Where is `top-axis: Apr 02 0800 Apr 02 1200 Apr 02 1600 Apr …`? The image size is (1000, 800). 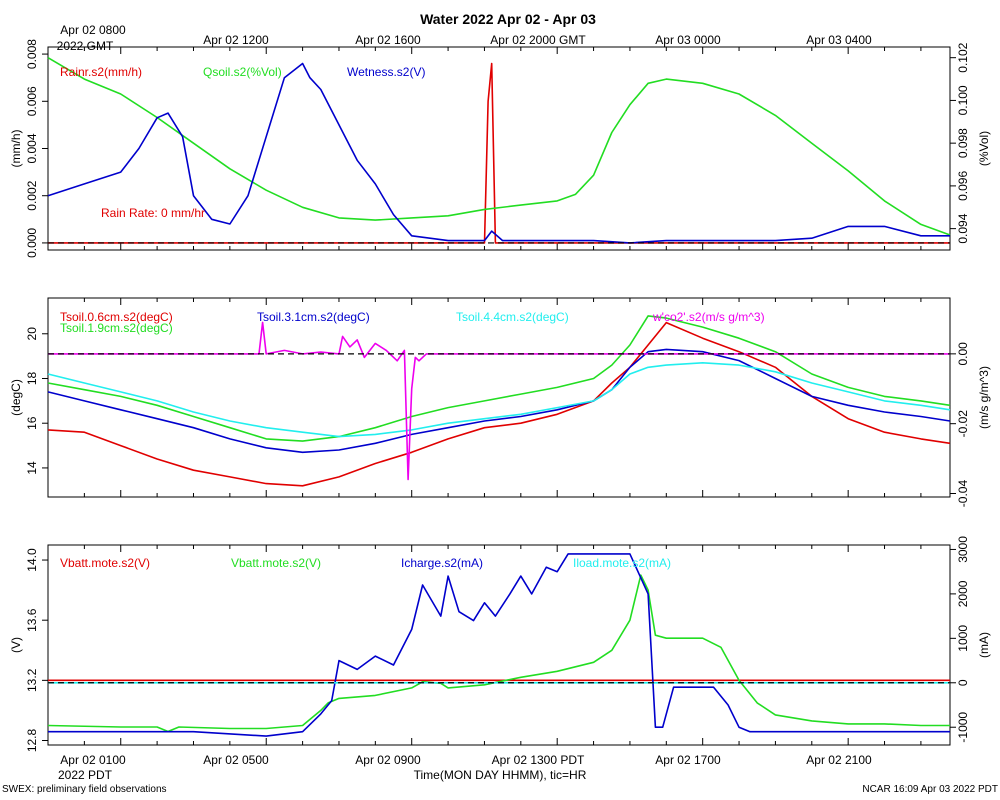
top-axis: Apr 02 0800 Apr 02 1200 Apr 02 1600 Apr … is located at coordinates (464, 38).